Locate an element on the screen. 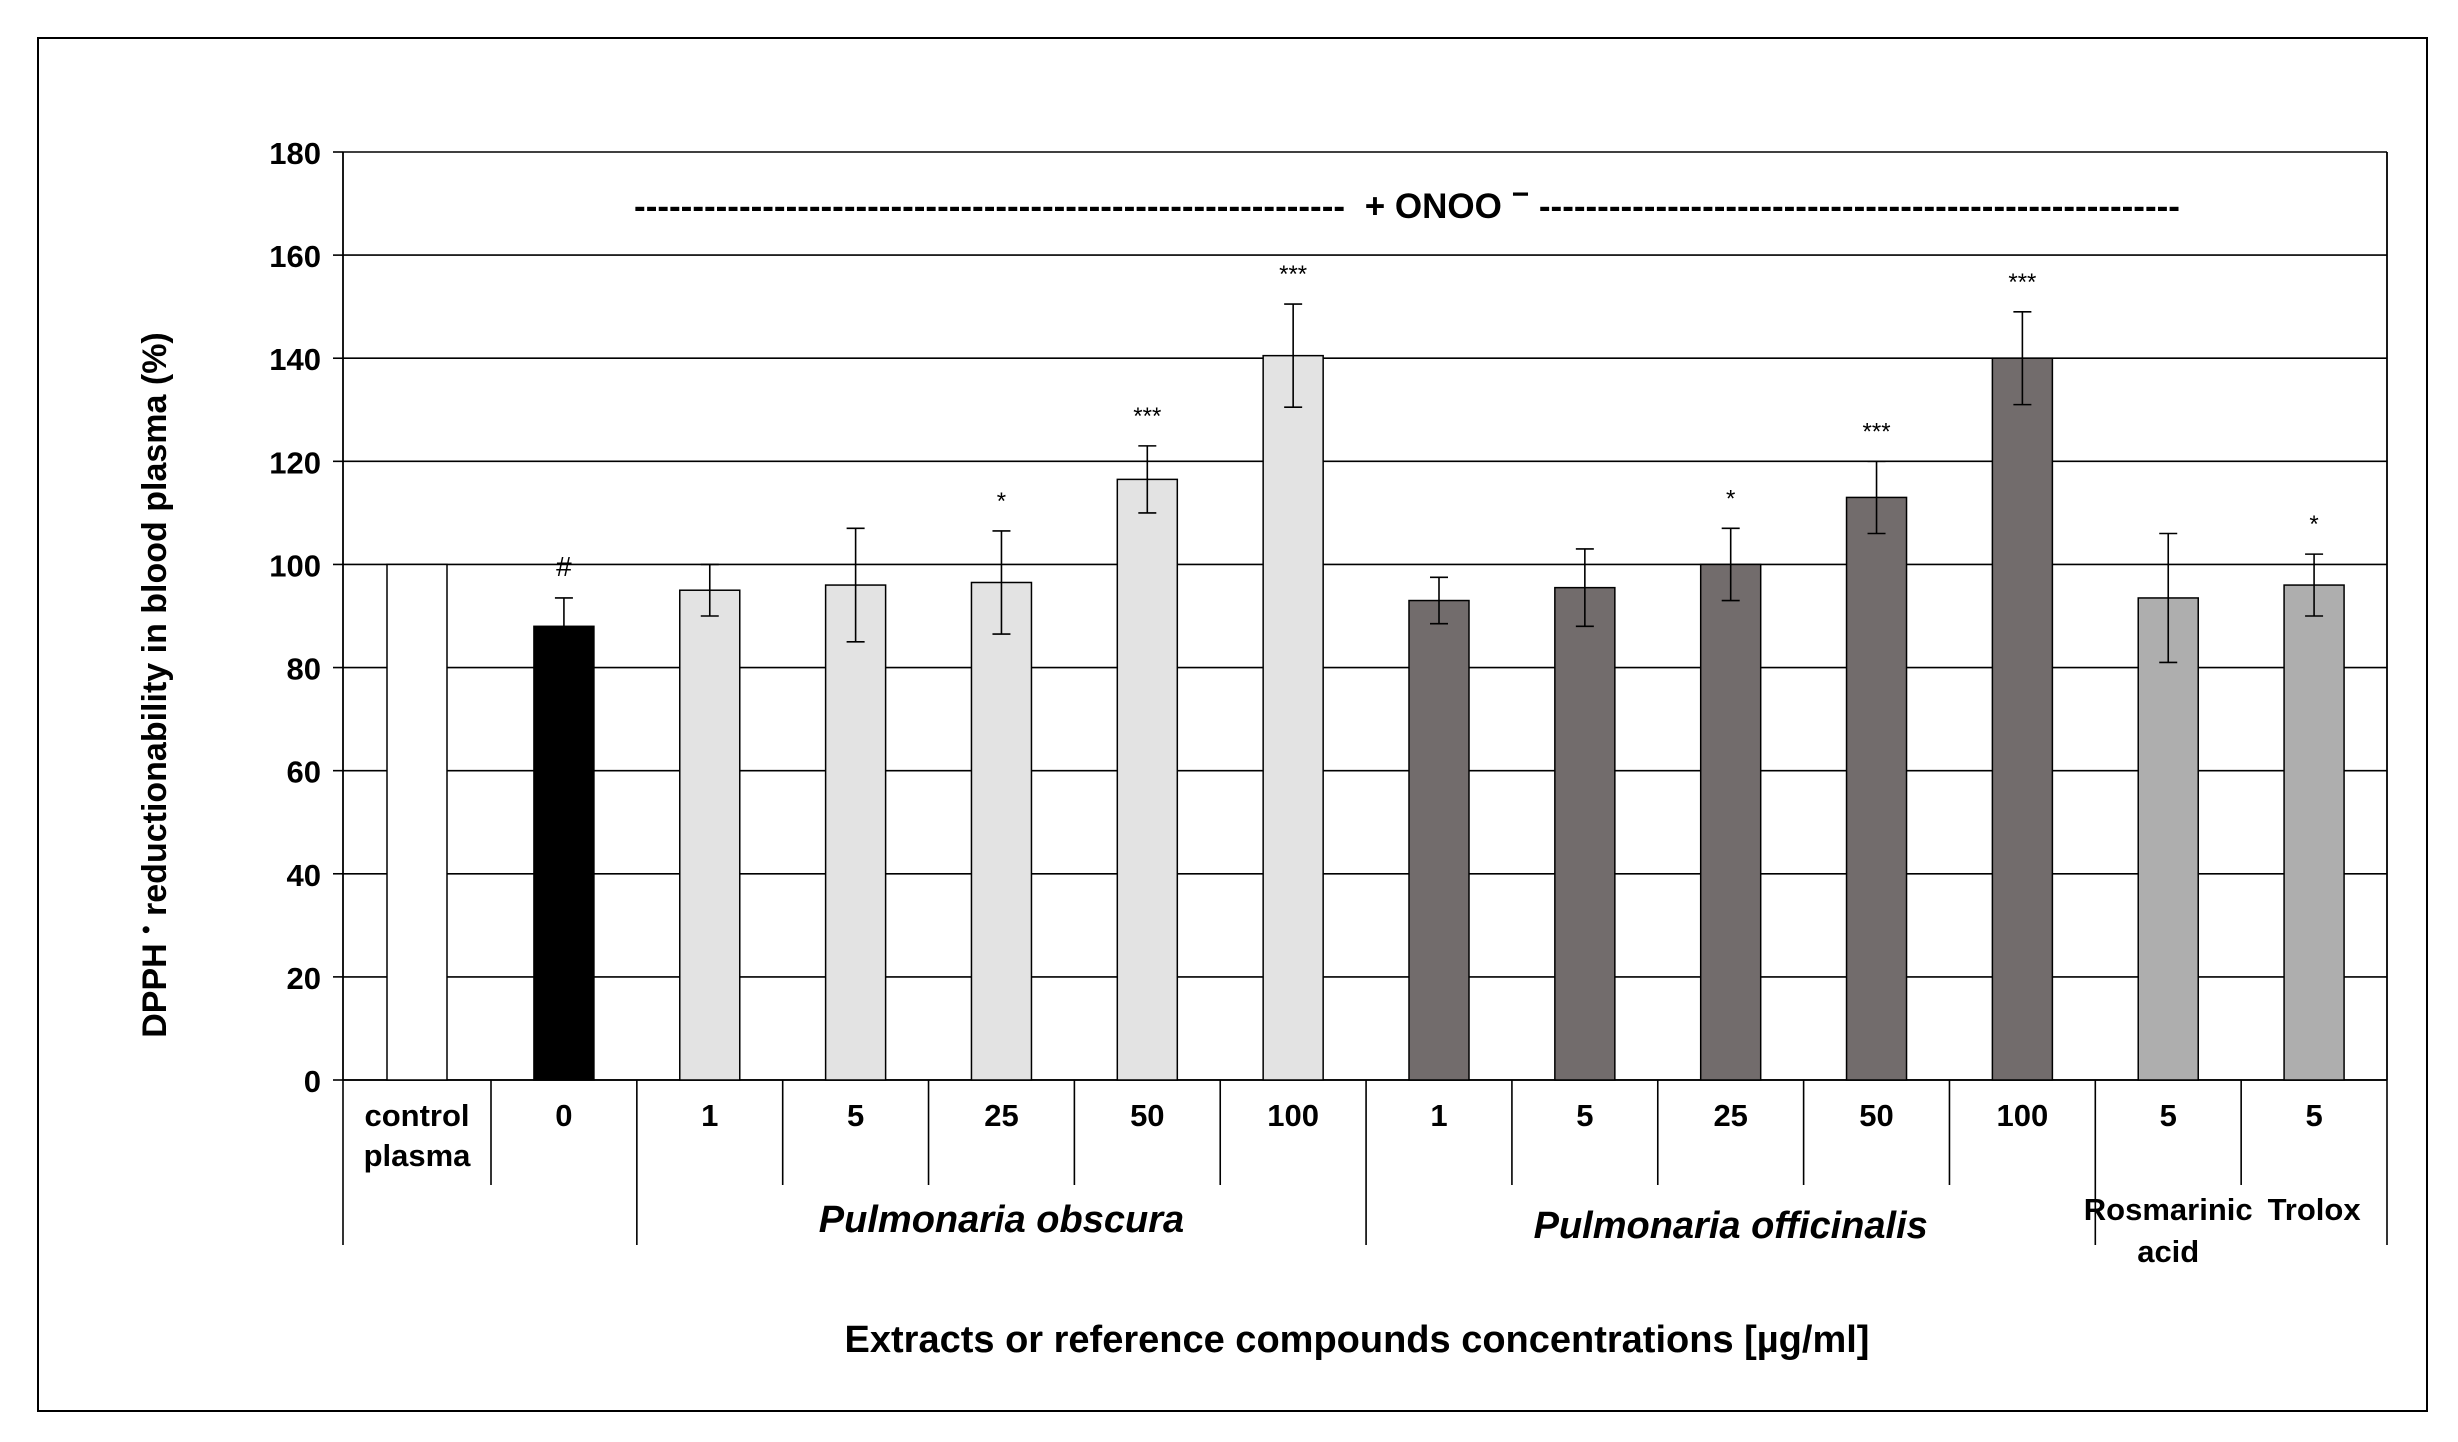 The width and height of the screenshot is (2458, 1442). y-axis-ticks: 0 20 40 60 80 100 120 140 160 180 is located at coordinates (306, 617).